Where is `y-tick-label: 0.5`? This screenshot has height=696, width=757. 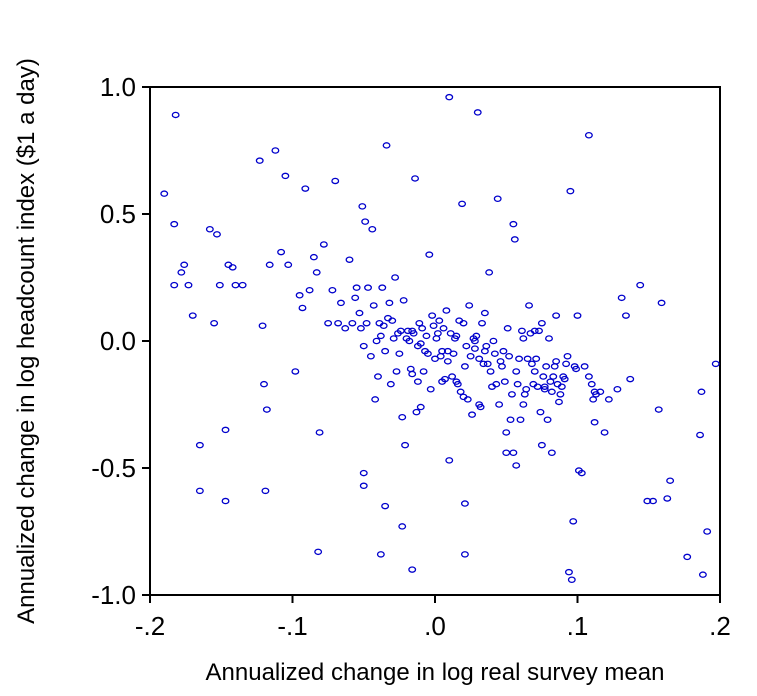 y-tick-label: 0.5 is located at coordinates (118, 214).